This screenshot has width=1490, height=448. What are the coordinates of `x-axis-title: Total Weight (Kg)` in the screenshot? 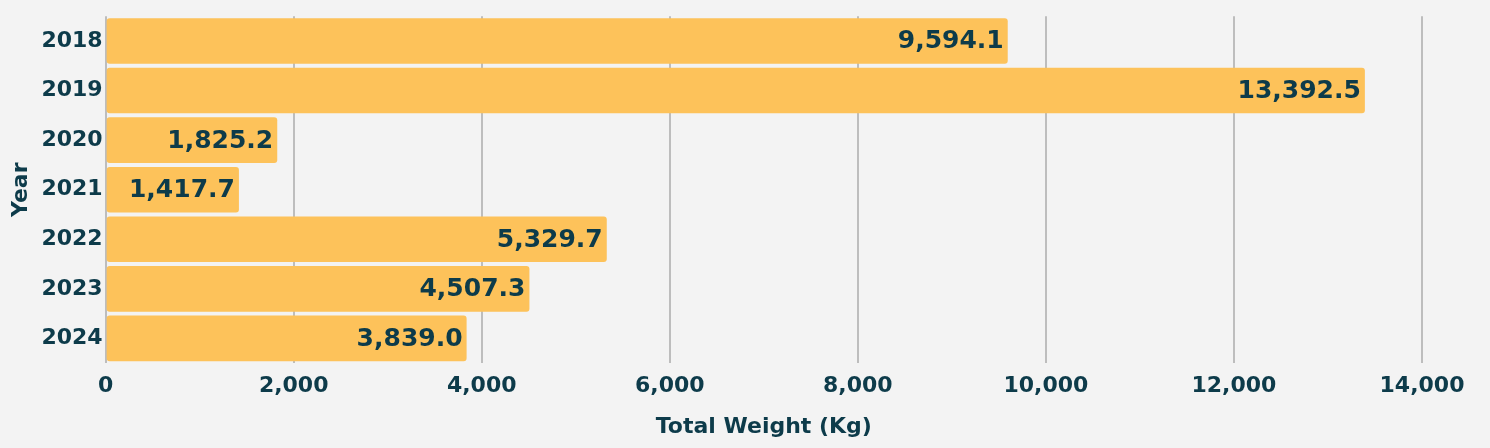 It's located at (763, 425).